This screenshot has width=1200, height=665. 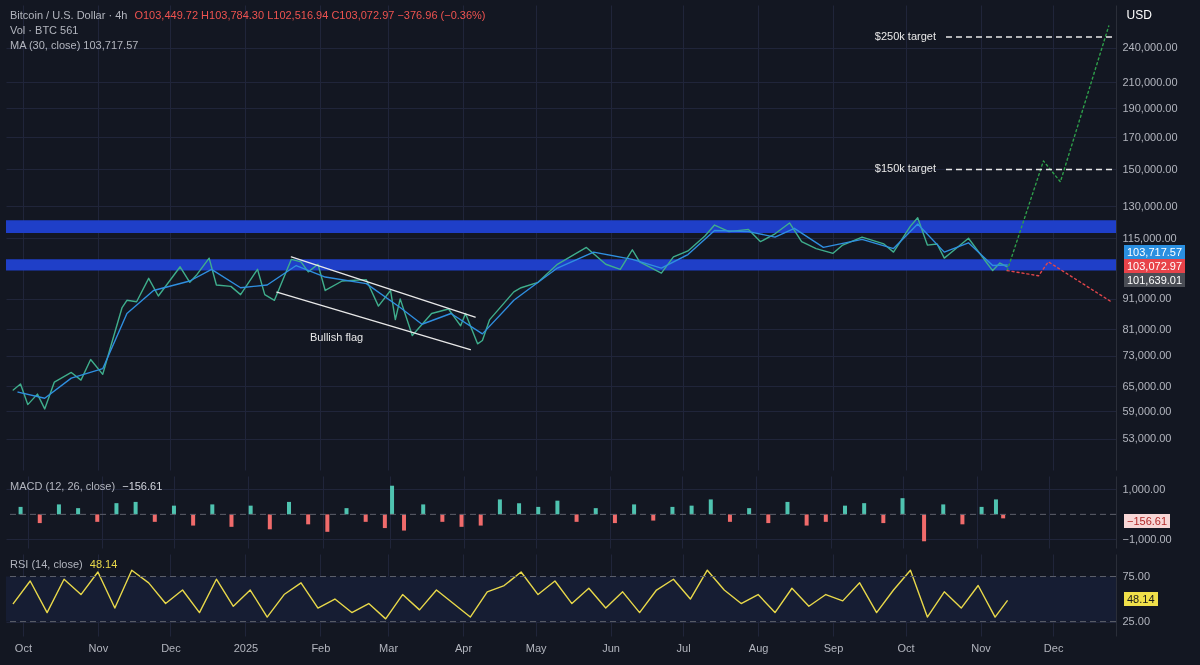 What do you see at coordinates (45, 30) in the screenshot?
I see `annotation: Vol · BTC 561` at bounding box center [45, 30].